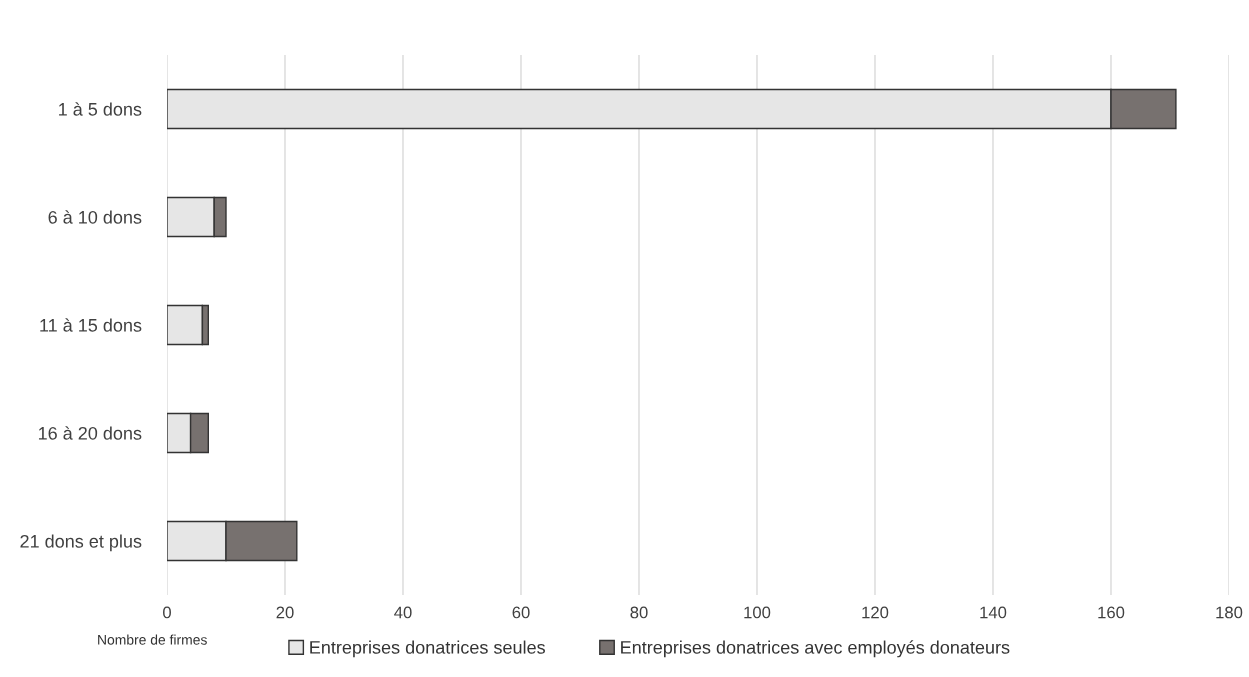 Image resolution: width=1249 pixels, height=677 pixels. What do you see at coordinates (639, 612) in the screenshot?
I see `x-tick-label: 80` at bounding box center [639, 612].